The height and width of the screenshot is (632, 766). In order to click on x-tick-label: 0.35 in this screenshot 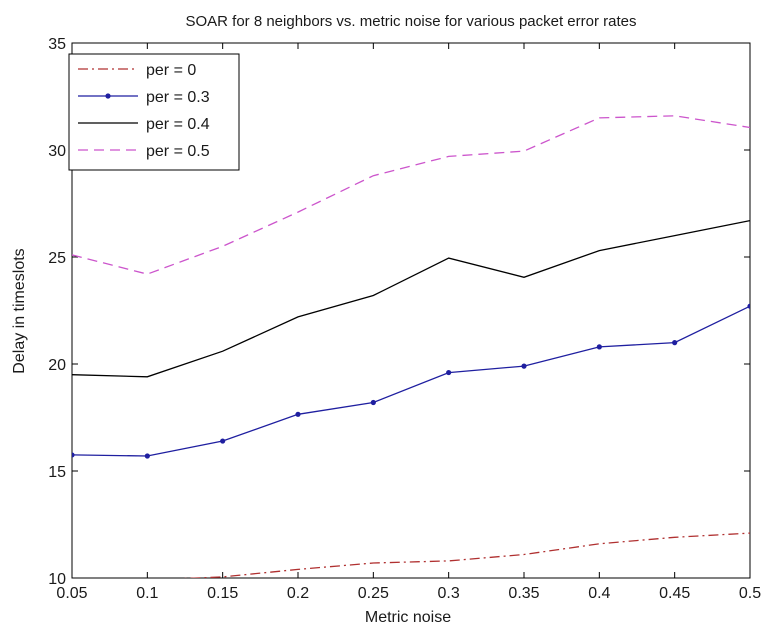, I will do `click(523, 593)`.